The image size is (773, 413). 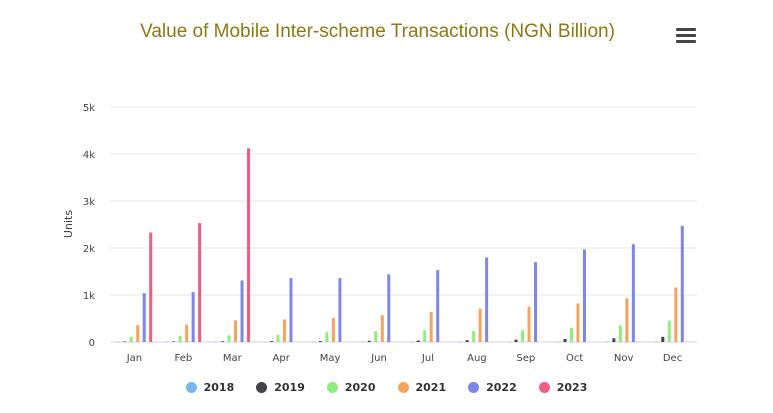 I want to click on bar-2019-jan, so click(x=125, y=342).